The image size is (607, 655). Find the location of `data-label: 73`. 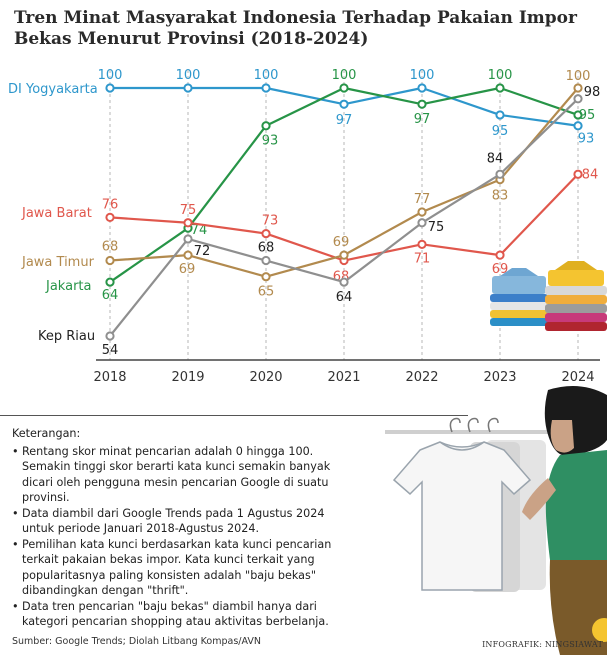

data-label: 73 is located at coordinates (270, 221).